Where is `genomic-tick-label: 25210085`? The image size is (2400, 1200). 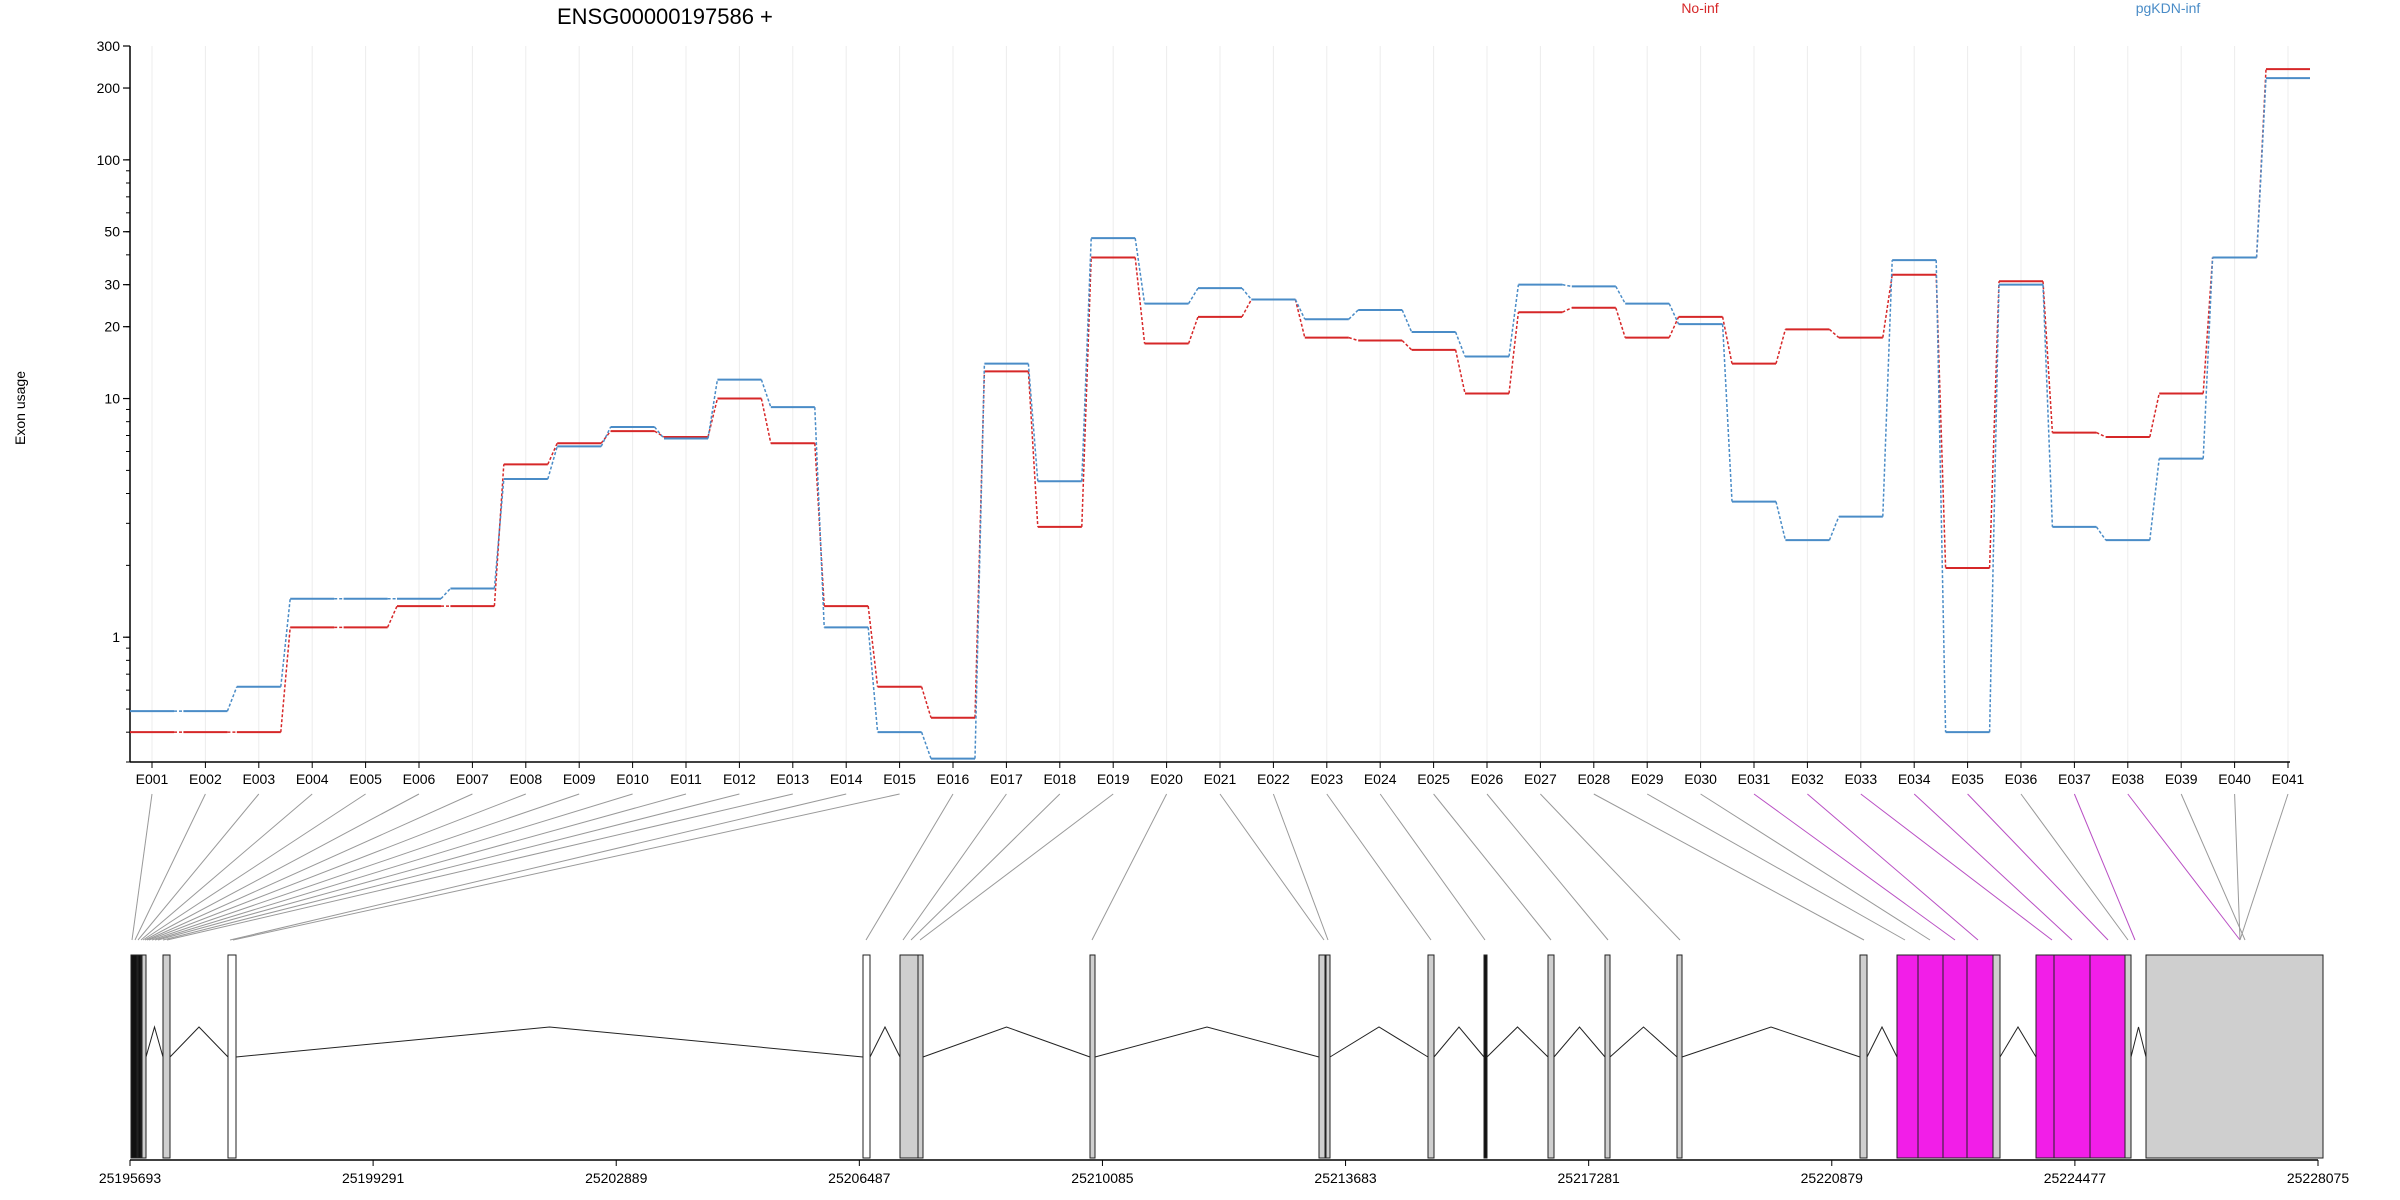
genomic-tick-label: 25210085 is located at coordinates (1102, 1178).